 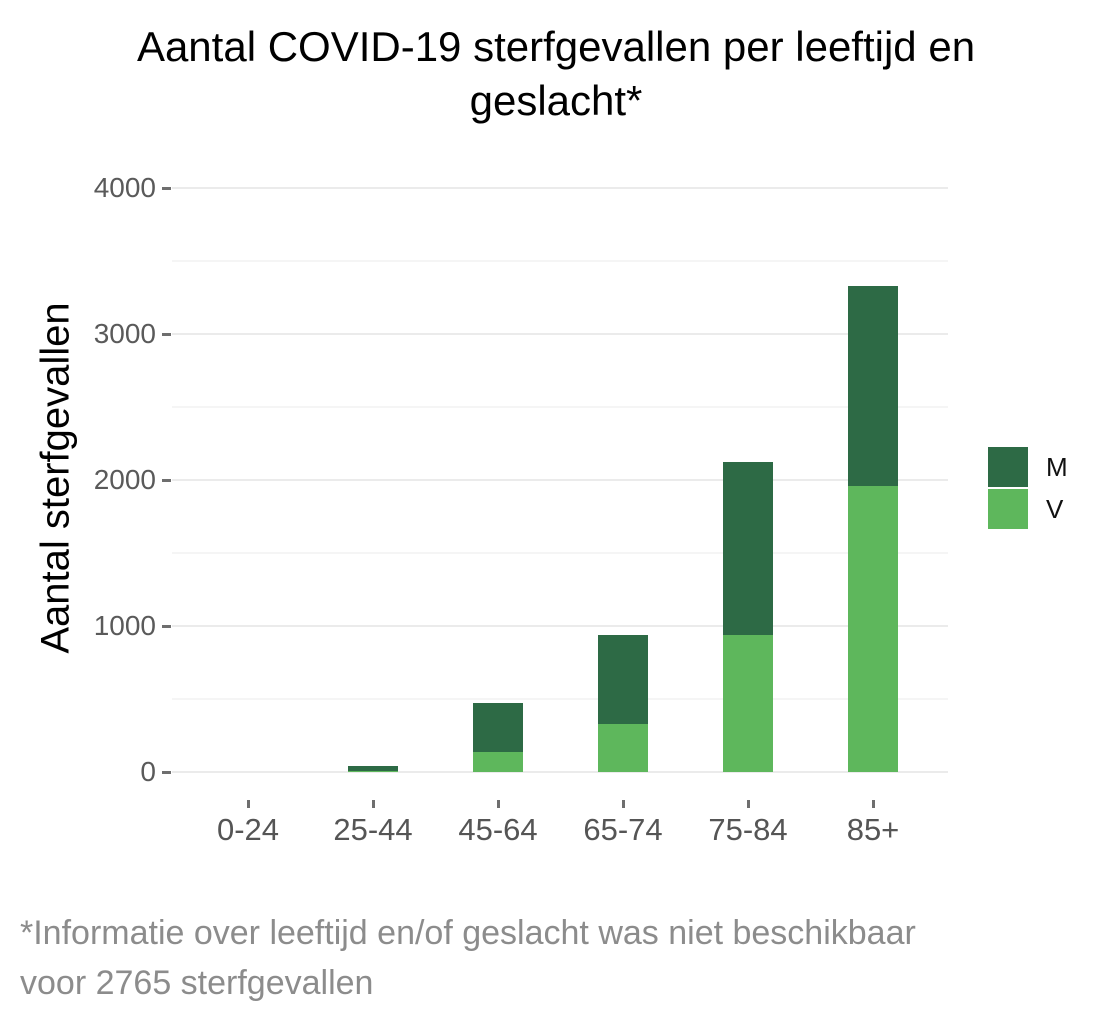 I want to click on bar-segment-V-85+, so click(x=873, y=628).